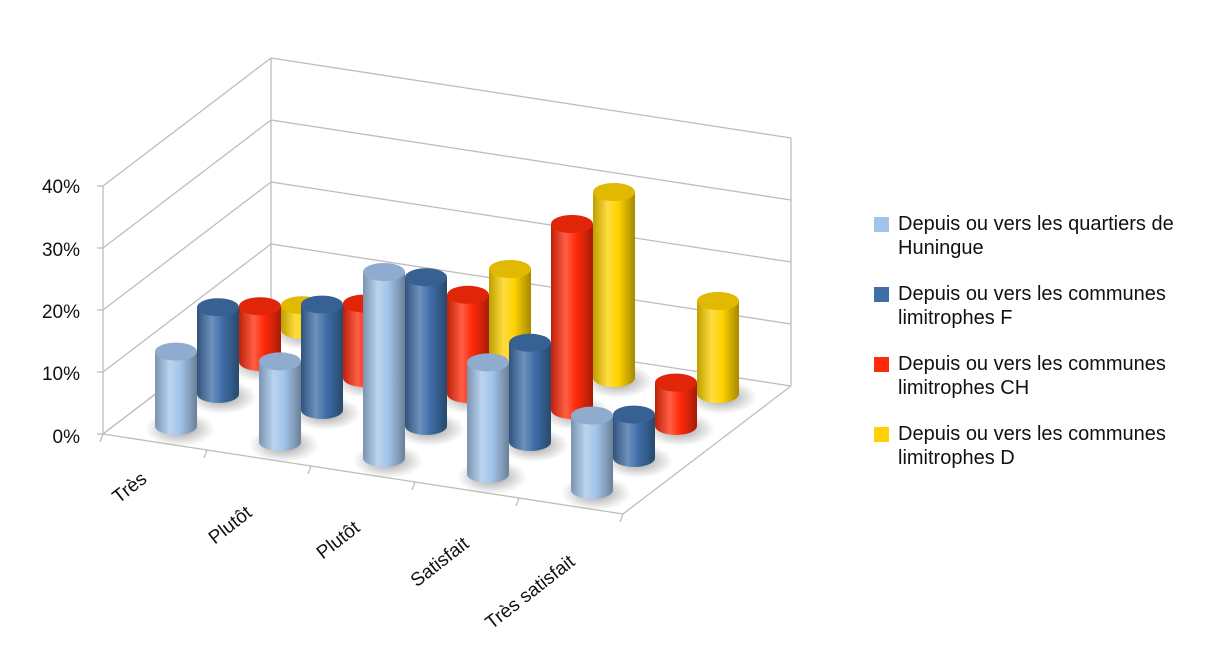 Image resolution: width=1229 pixels, height=649 pixels. I want to click on y-tick-label: 30%, so click(61, 250).